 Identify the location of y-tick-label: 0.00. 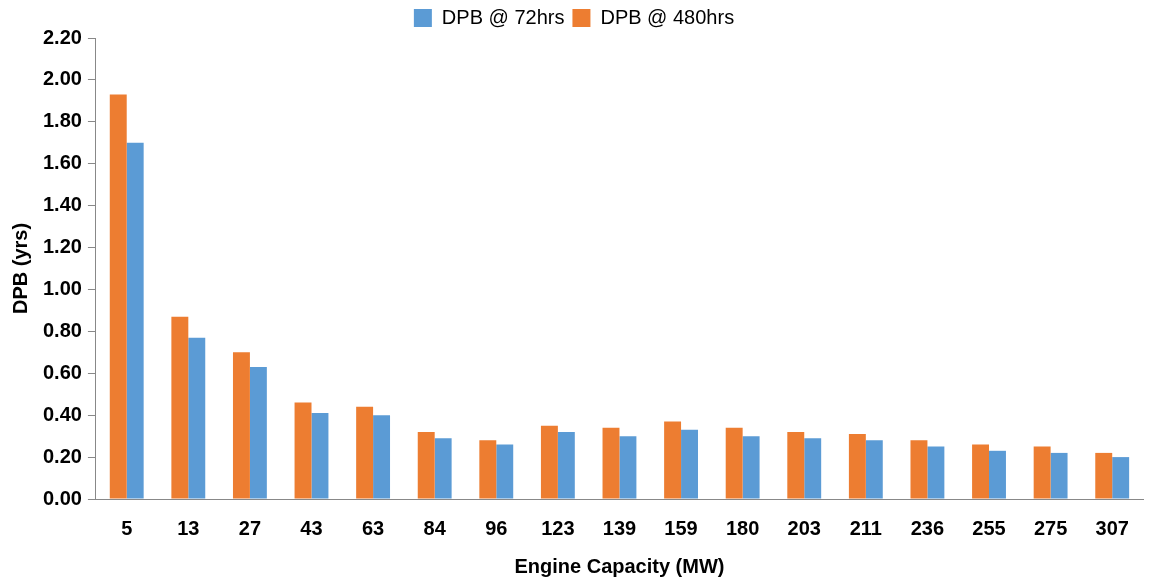
(62, 497).